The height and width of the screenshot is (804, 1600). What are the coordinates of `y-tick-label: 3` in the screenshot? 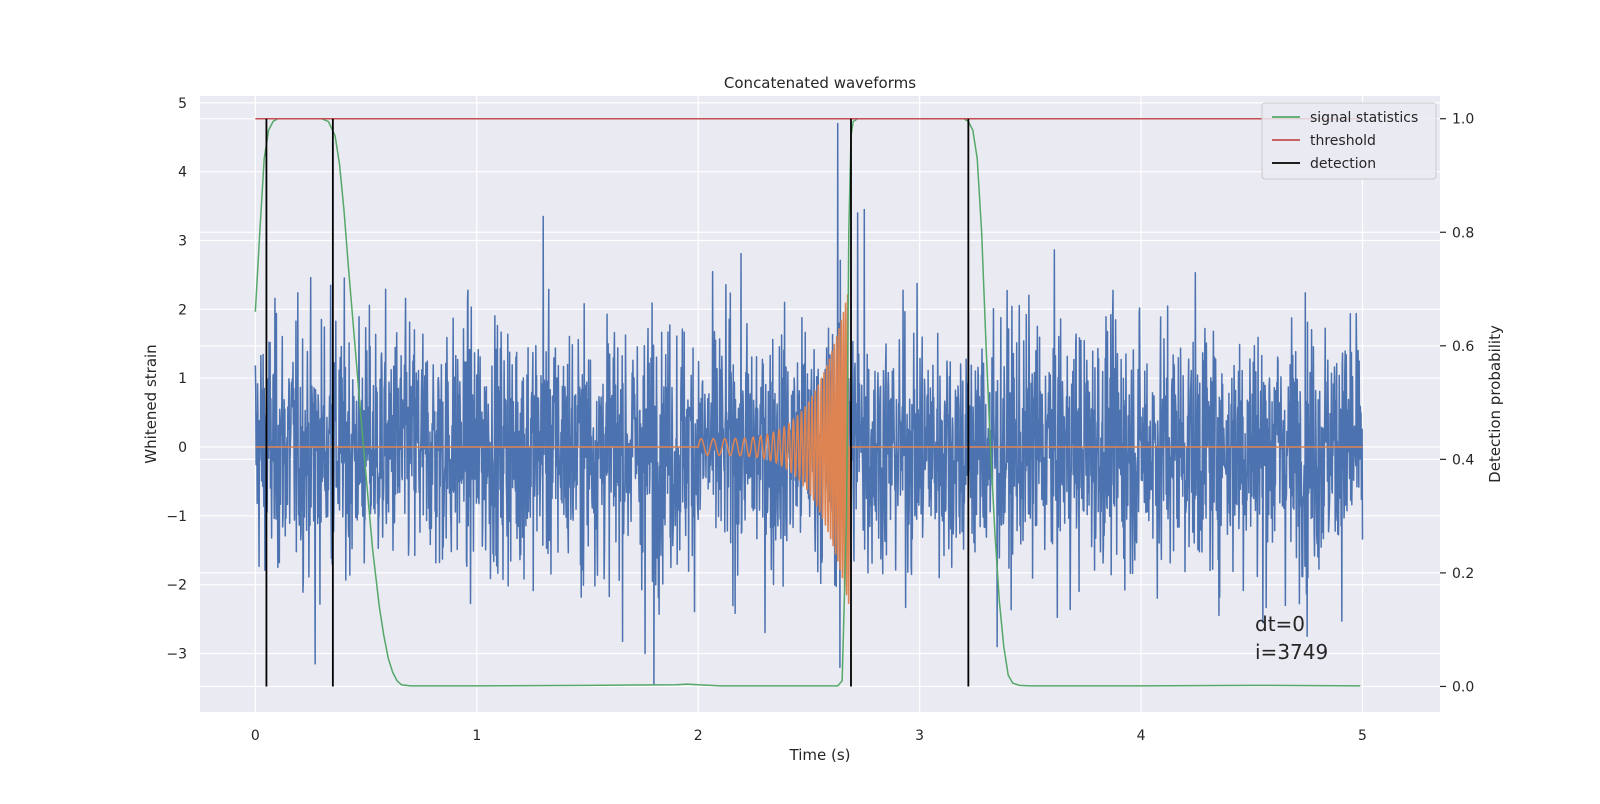 It's located at (182, 242).